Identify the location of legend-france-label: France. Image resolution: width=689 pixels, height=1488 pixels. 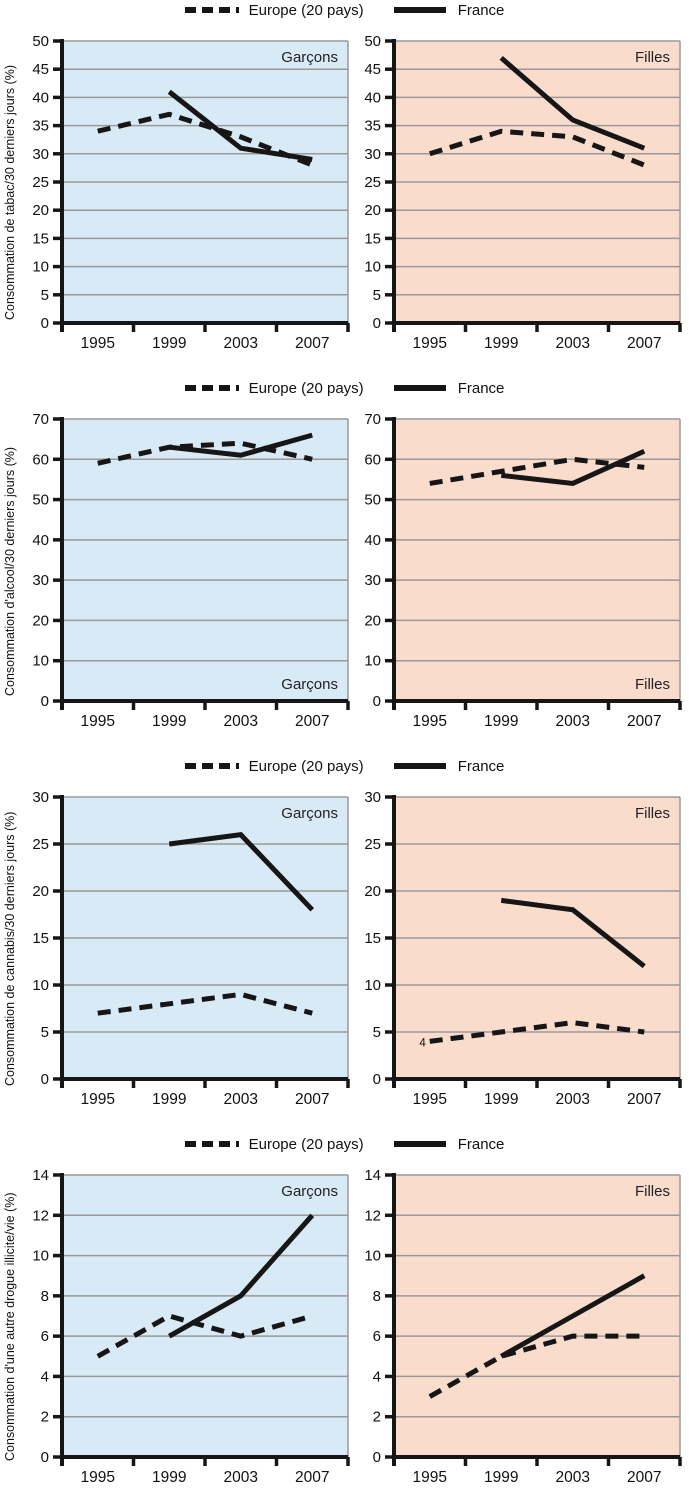
(481, 388).